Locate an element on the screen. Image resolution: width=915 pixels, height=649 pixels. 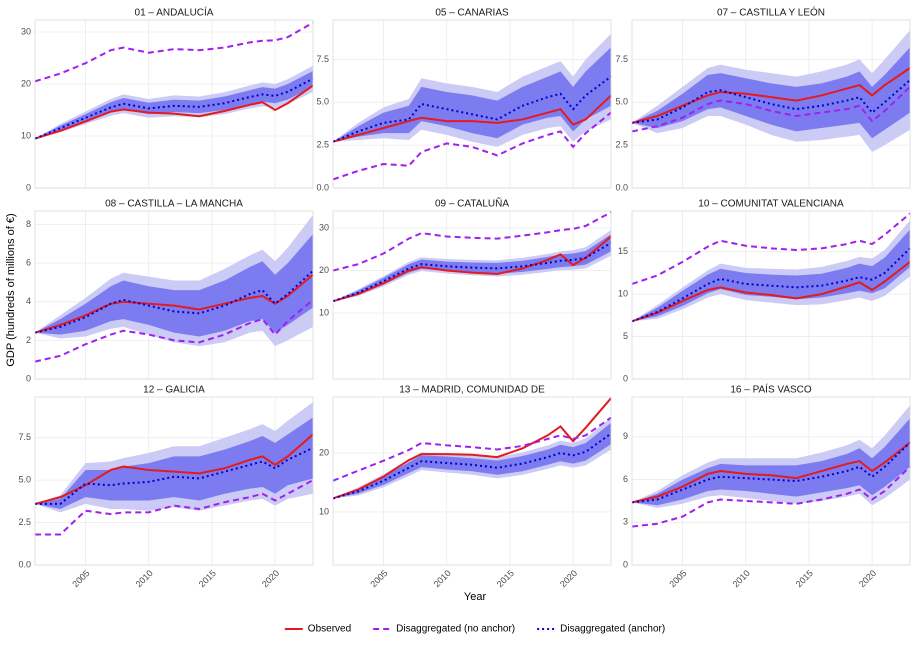
legend-label: Disaggregated (no anchor) is located at coordinates (455, 629).